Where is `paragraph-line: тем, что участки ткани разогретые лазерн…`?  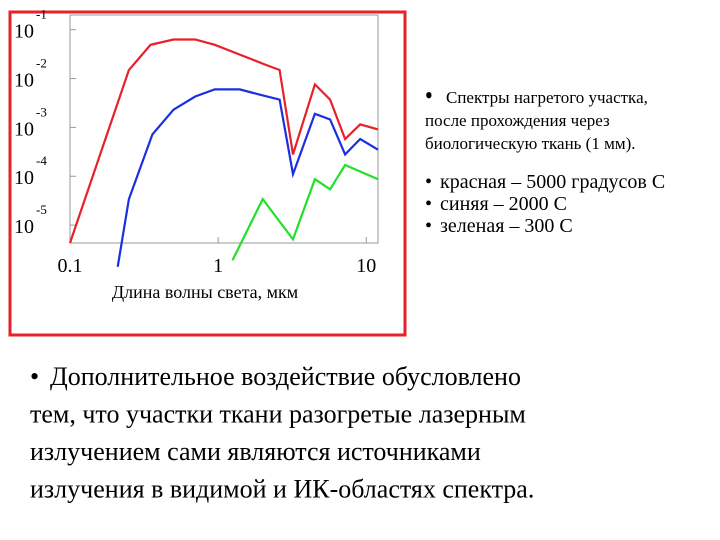
paragraph-line: тем, что участки ткани разогретые лазерн… is located at coordinates (278, 414).